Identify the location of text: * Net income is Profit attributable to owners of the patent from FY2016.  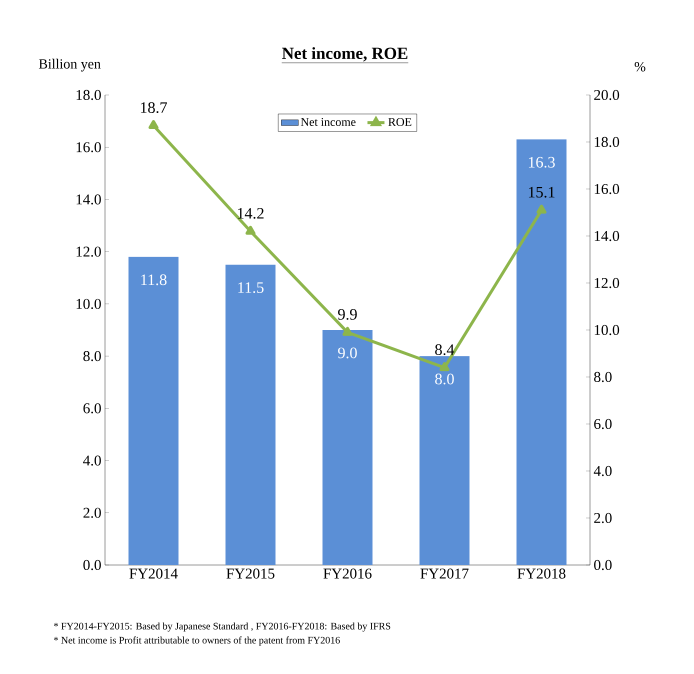
(197, 641).